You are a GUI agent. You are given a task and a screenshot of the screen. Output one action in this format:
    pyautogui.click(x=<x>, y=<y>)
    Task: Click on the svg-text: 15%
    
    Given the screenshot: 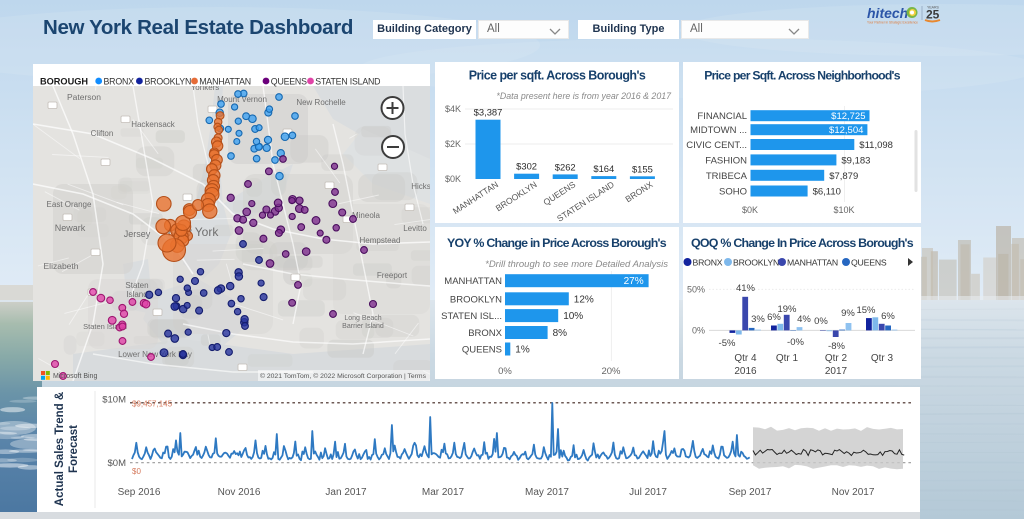 What is the action you would take?
    pyautogui.click(x=866, y=310)
    